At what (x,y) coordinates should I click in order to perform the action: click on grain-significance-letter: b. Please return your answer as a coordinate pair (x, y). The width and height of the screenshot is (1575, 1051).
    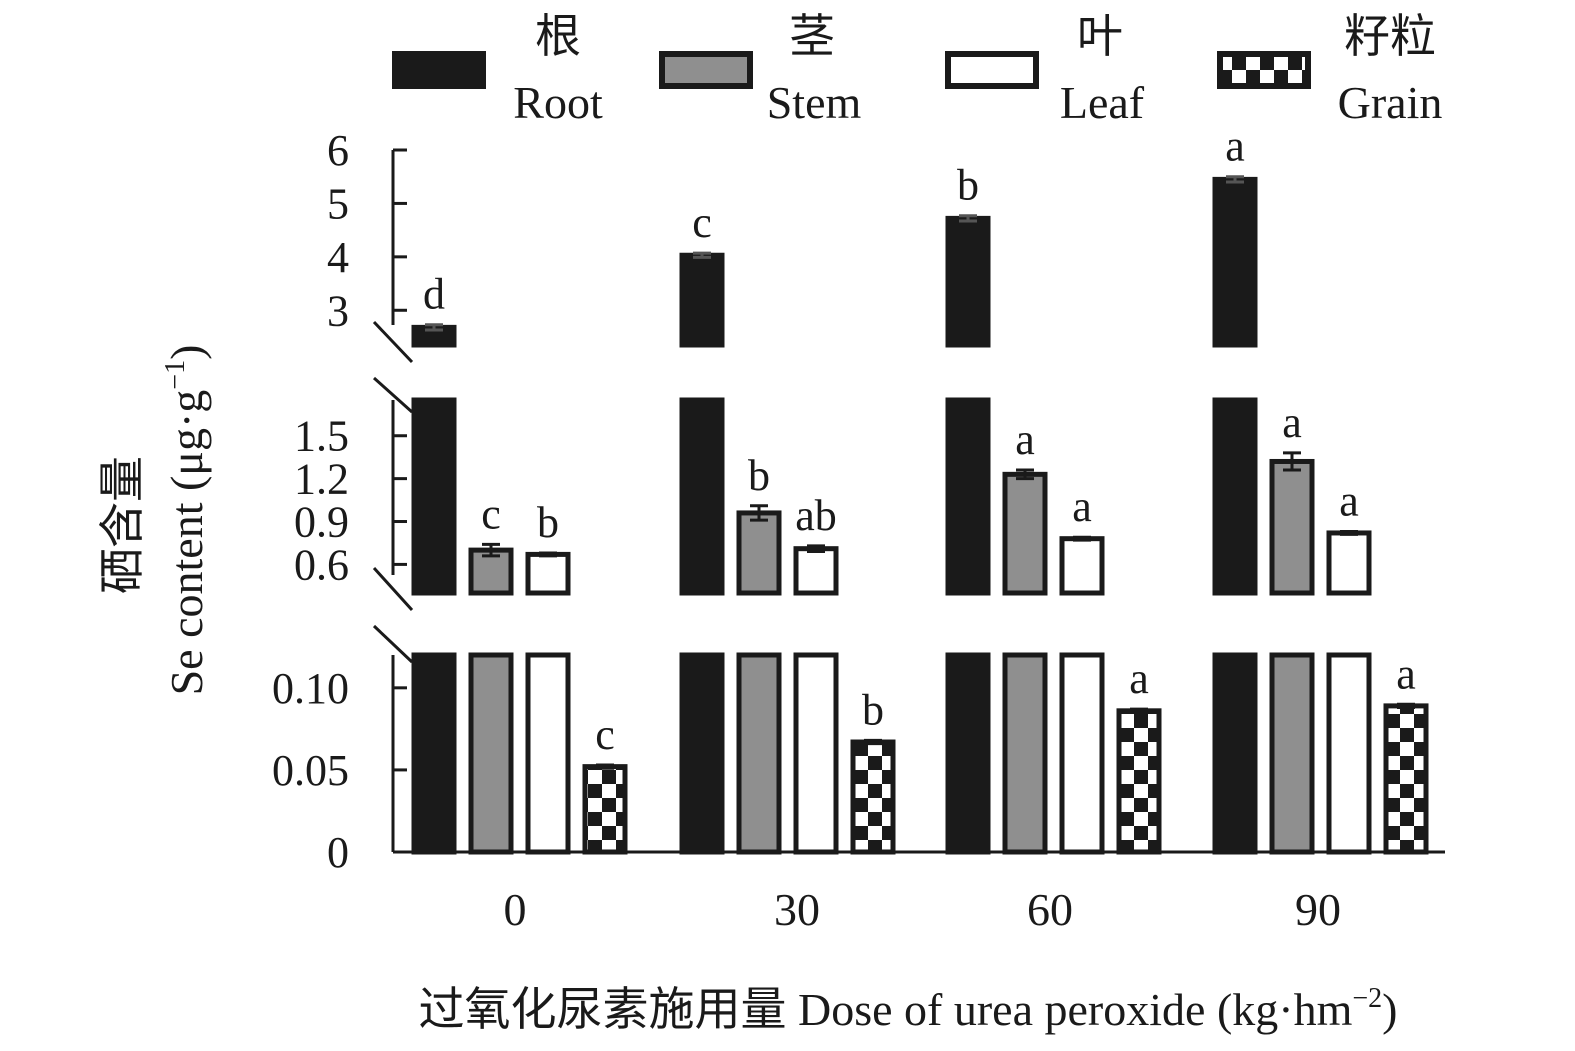
    Looking at the image, I should click on (873, 709).